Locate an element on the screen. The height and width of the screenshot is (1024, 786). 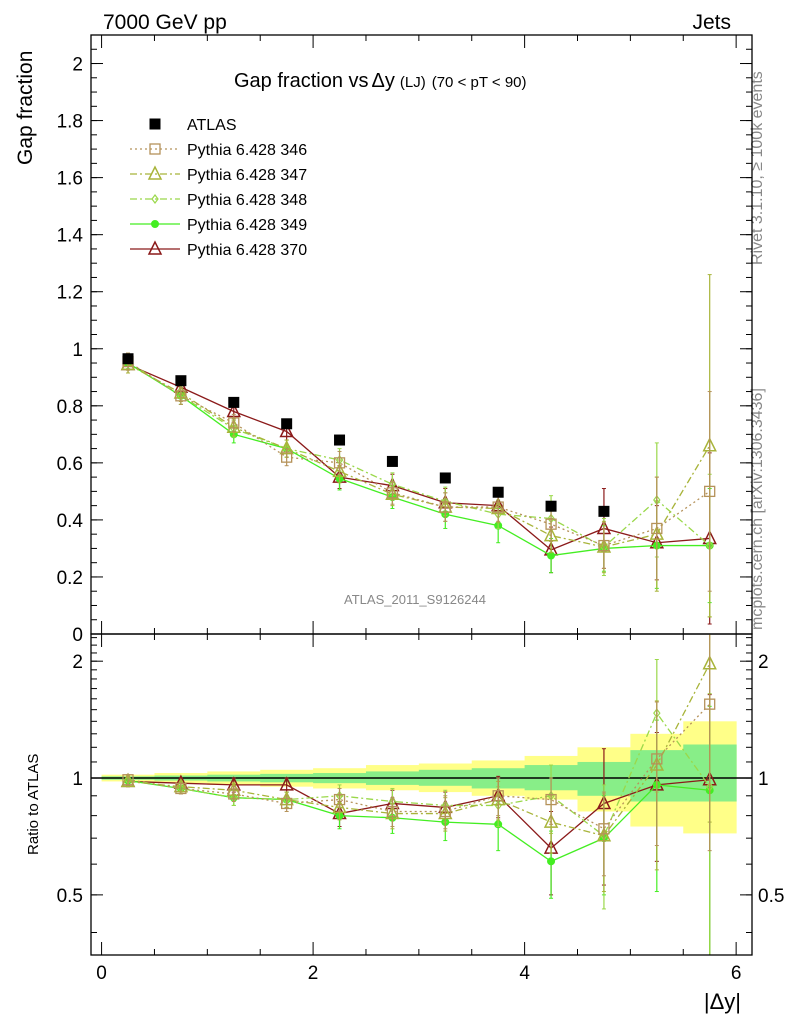
ratio-line-pythia-6.428-347 is located at coordinates (419, 750).